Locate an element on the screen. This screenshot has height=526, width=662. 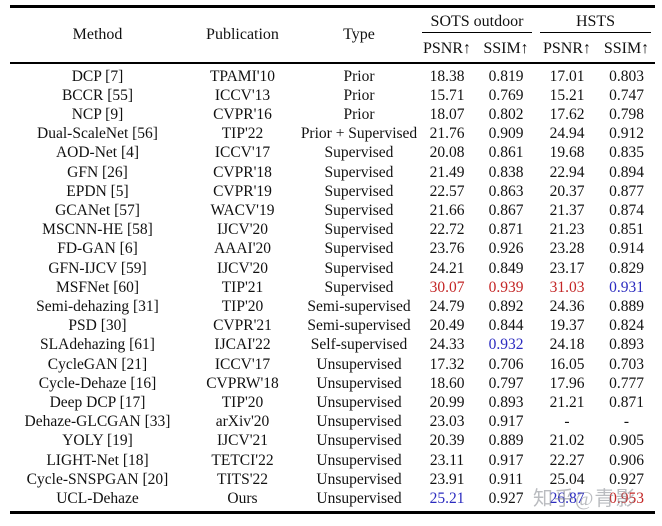
hsts-psnr-cell: 16.05 is located at coordinates (567, 364).